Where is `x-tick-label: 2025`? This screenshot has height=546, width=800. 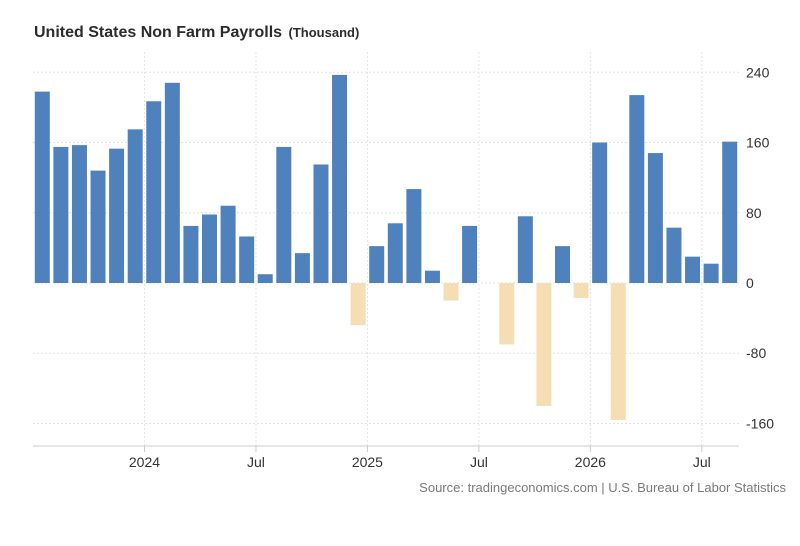
x-tick-label: 2025 is located at coordinates (367, 462).